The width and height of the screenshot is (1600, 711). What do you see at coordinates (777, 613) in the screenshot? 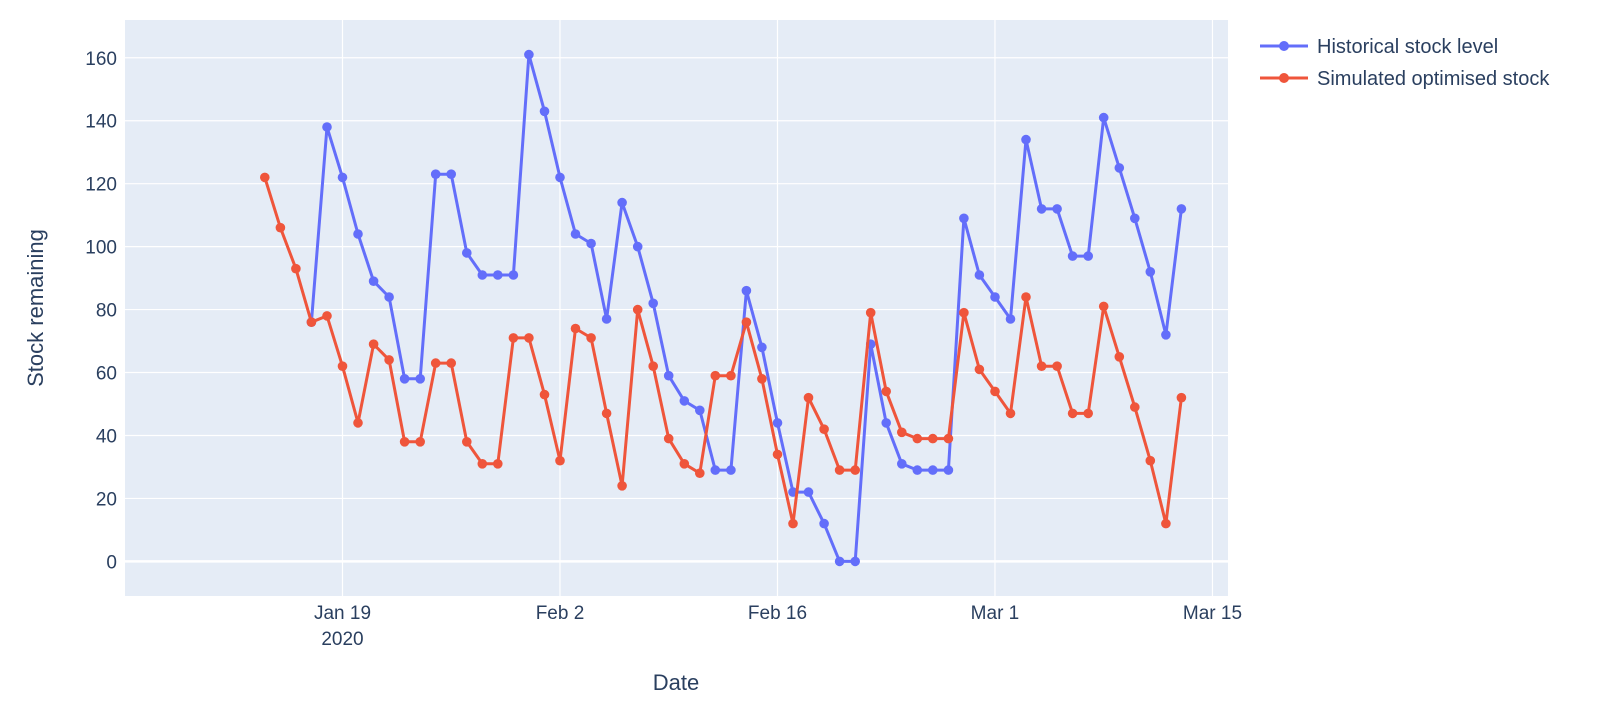
I see `x-tick-label: Feb 16` at bounding box center [777, 613].